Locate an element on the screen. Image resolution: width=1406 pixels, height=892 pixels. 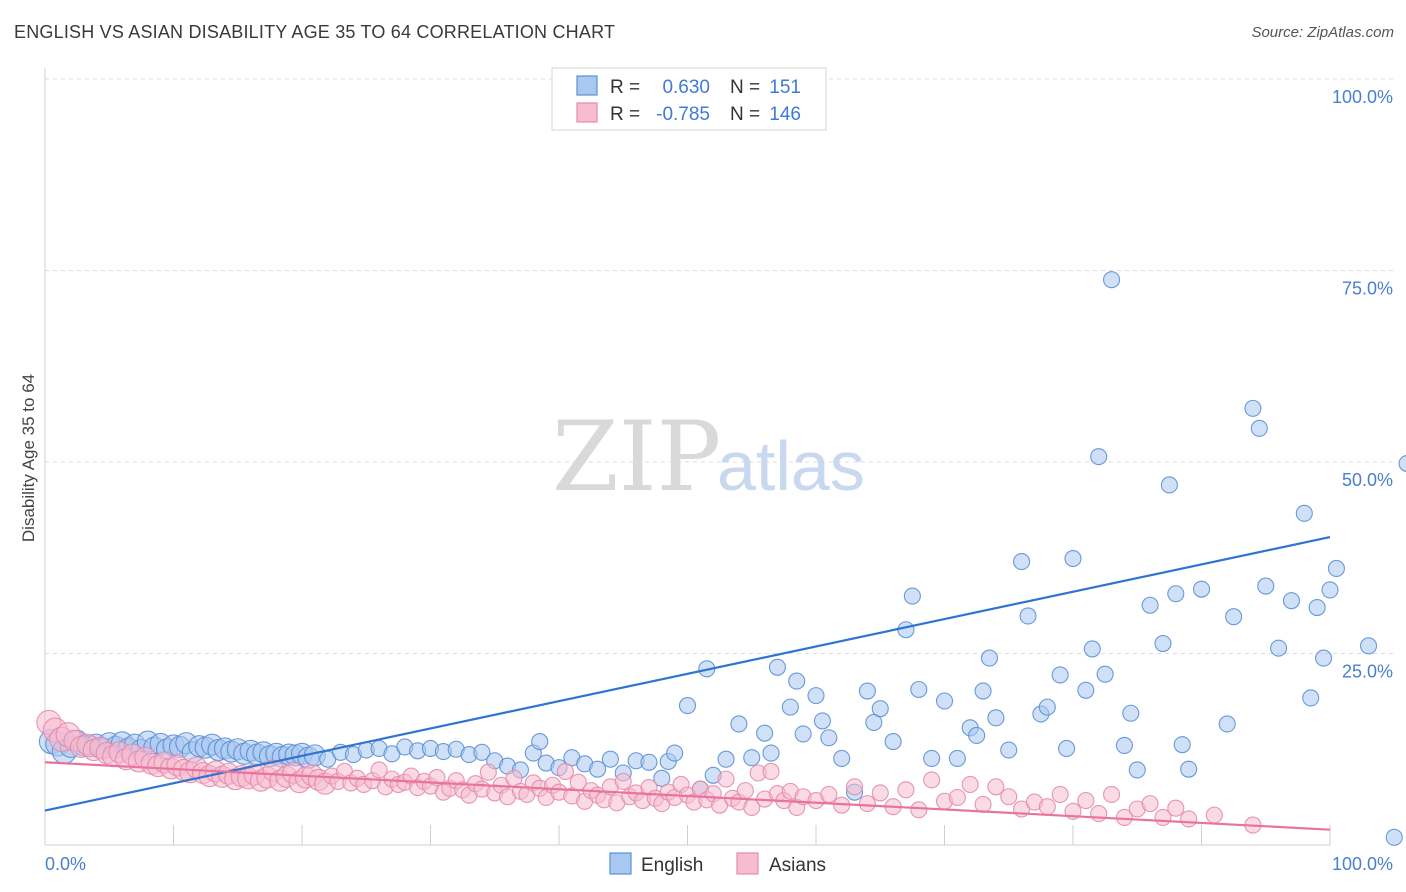
y-tick-label-50: 50.0% is located at coordinates (1367, 480).